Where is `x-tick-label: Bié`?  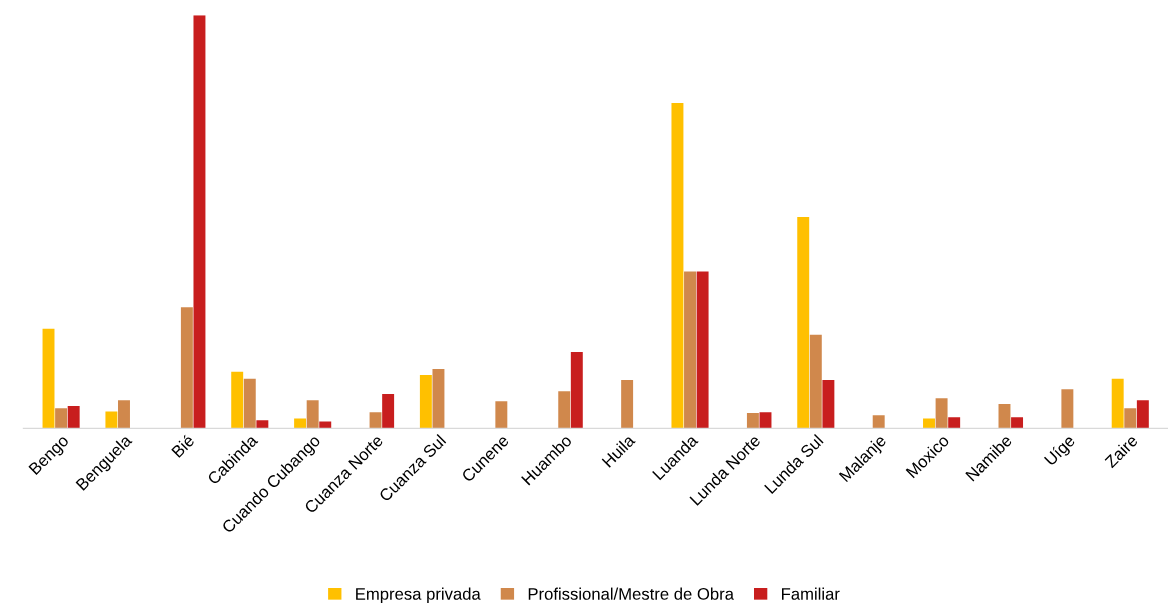
x-tick-label: Bié is located at coordinates (183, 445).